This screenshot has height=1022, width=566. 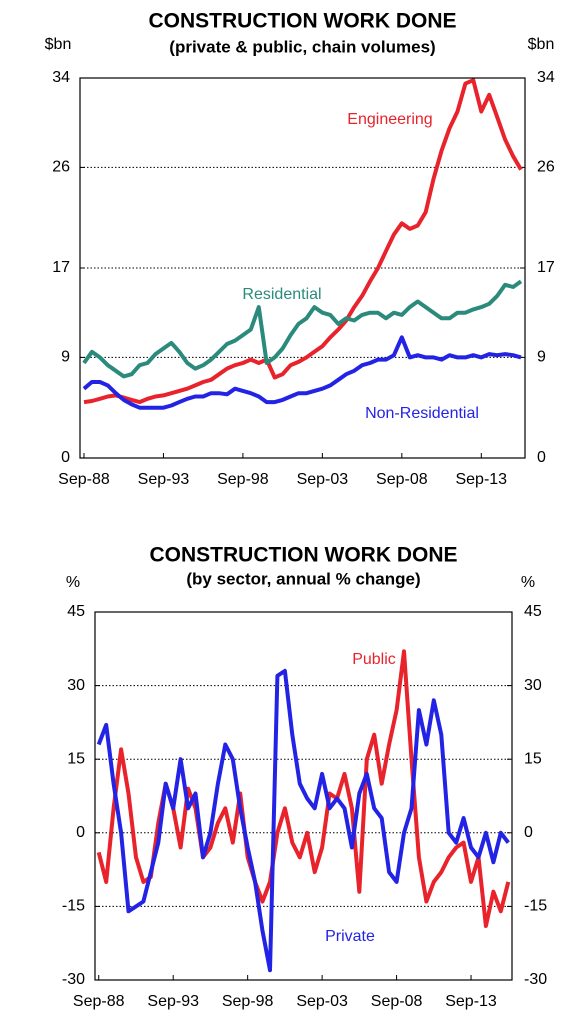 What do you see at coordinates (546, 167) in the screenshot?
I see `y-tick-label-right: 26` at bounding box center [546, 167].